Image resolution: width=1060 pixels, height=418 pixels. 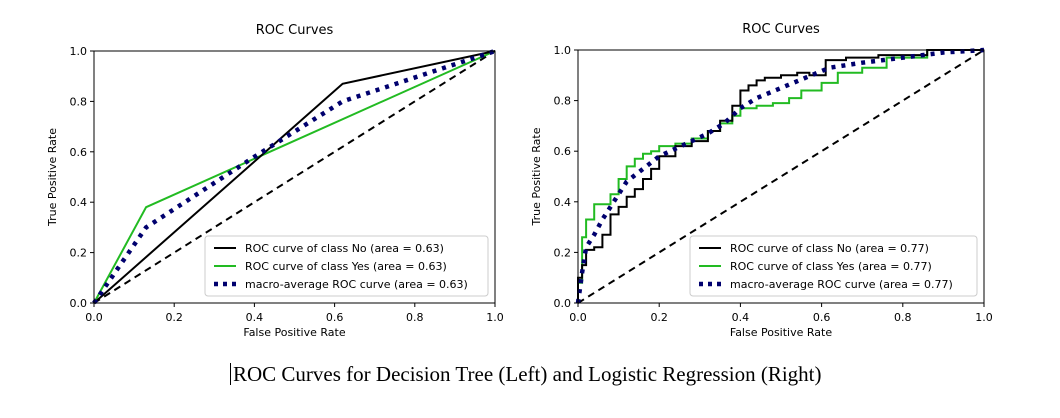 I want to click on legend-label: ROC curve of class No (area = 0.63), so click(x=344, y=248).